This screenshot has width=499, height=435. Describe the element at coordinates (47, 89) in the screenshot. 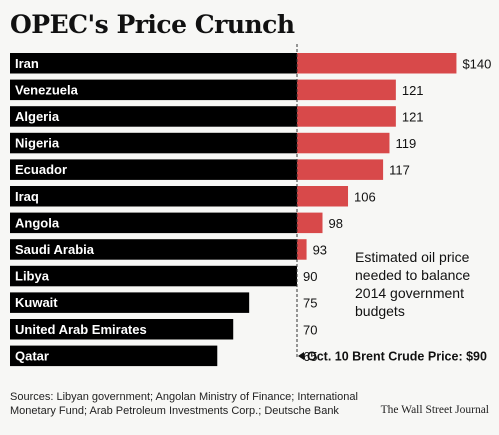

I see `category-label-1: Venezuela` at that location.